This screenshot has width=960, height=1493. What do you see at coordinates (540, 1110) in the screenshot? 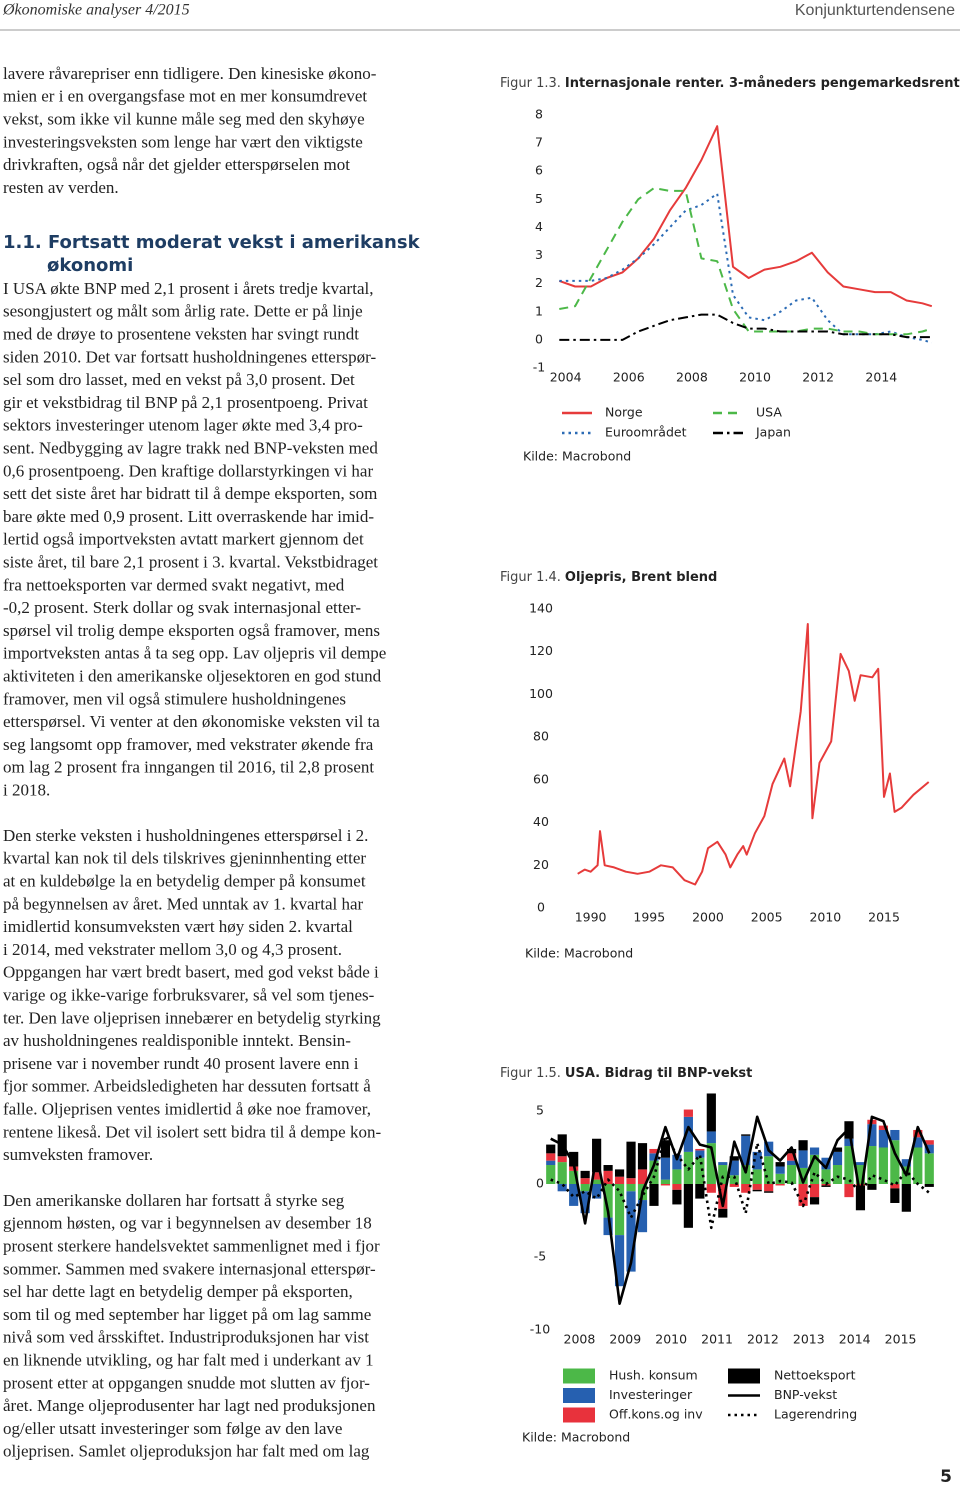
I see `y-tick-label: 5` at bounding box center [540, 1110].